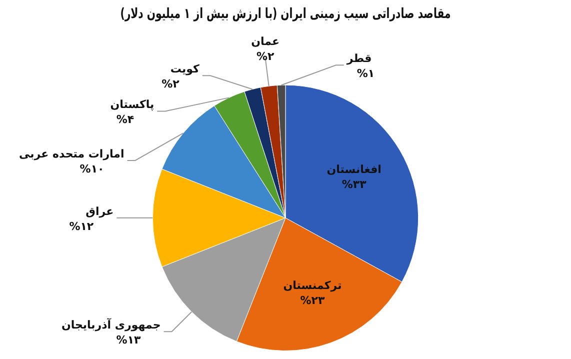  What do you see at coordinates (129, 339) in the screenshot?
I see `data-label: %۱۳` at bounding box center [129, 339].